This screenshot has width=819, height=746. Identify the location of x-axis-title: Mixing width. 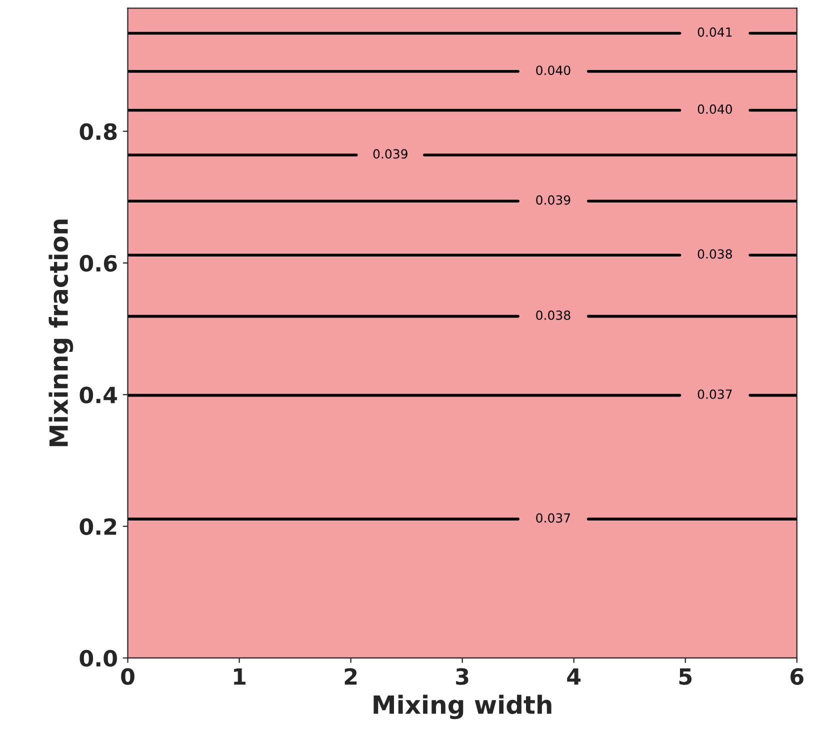
(463, 707).